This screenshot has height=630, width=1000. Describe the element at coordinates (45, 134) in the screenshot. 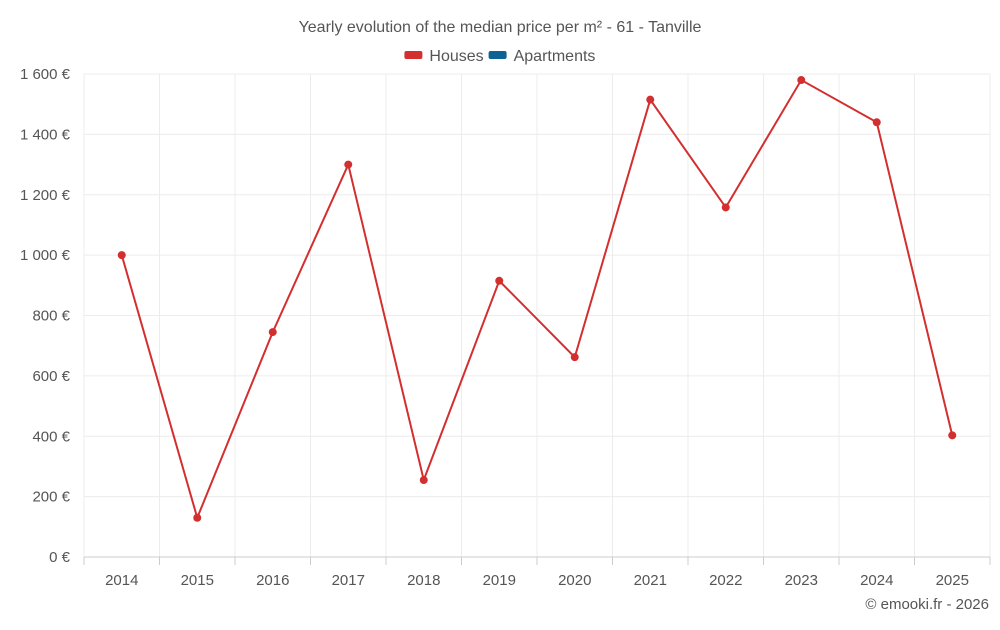

I see `y-tick-label: 1 400 €` at that location.